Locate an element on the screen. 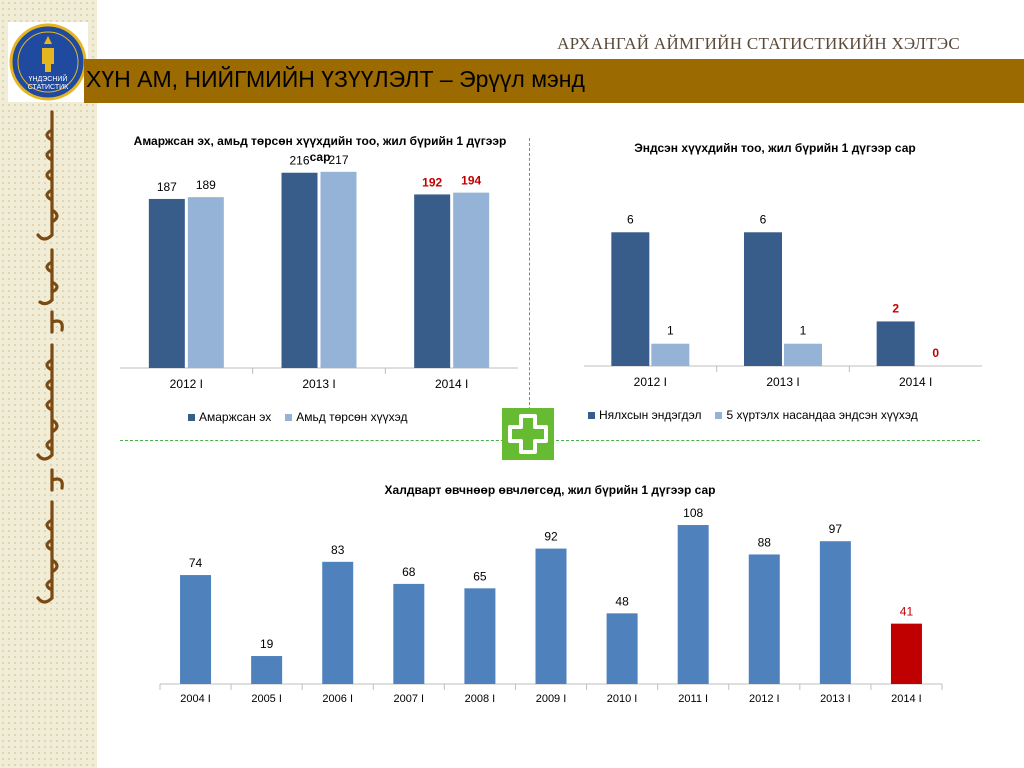 The height and width of the screenshot is (768, 1024). chart3-x-tick-label: 2007 I is located at coordinates (409, 699).